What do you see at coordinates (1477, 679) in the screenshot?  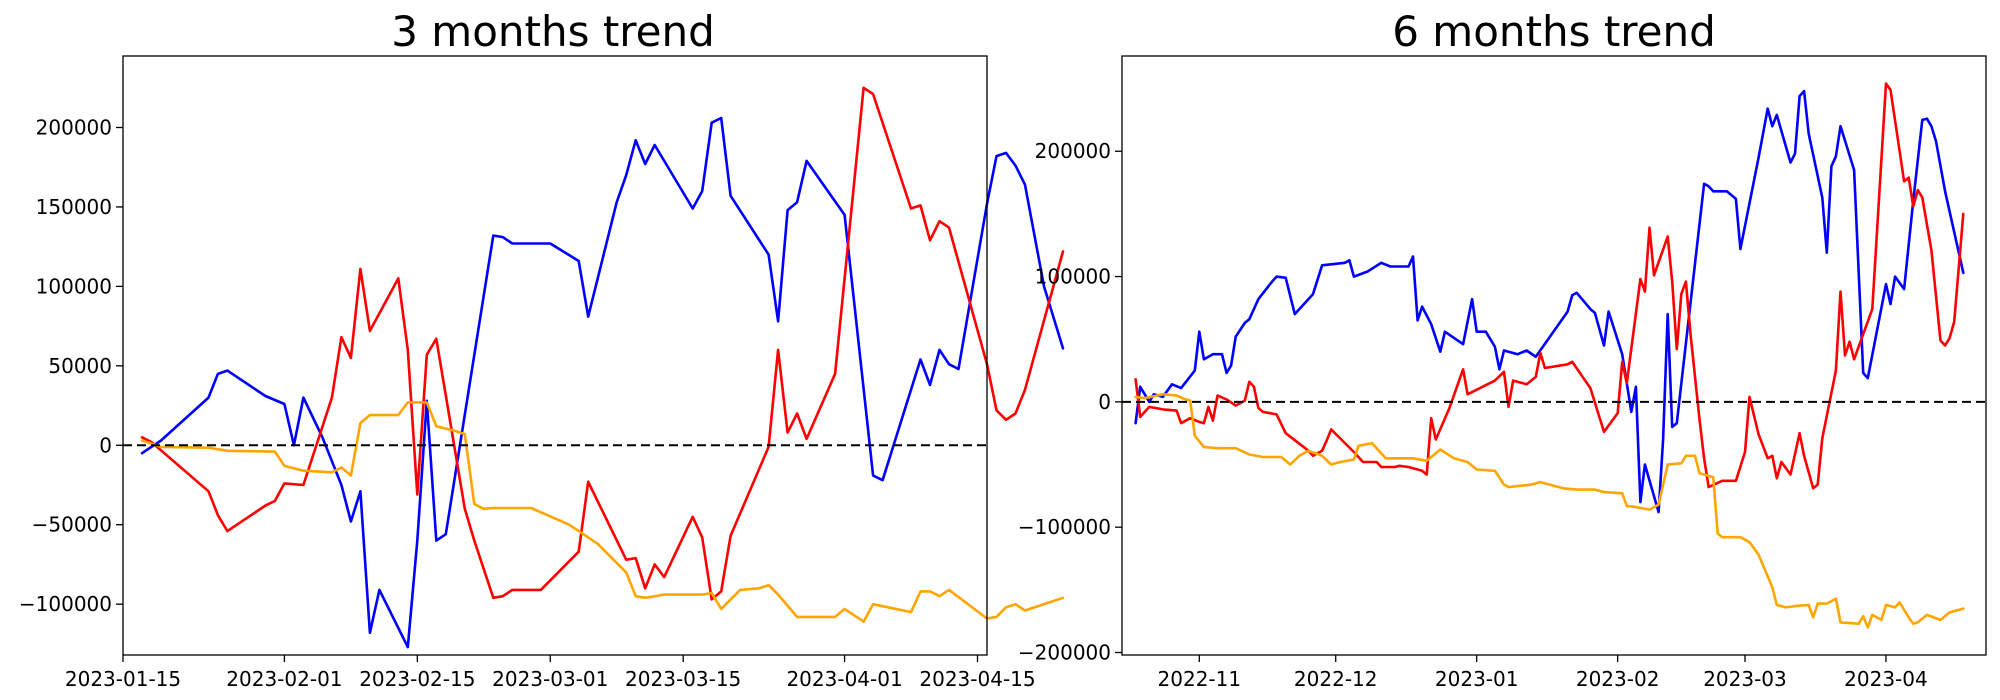 I see `x-tick-label: 2023-01` at bounding box center [1477, 679].